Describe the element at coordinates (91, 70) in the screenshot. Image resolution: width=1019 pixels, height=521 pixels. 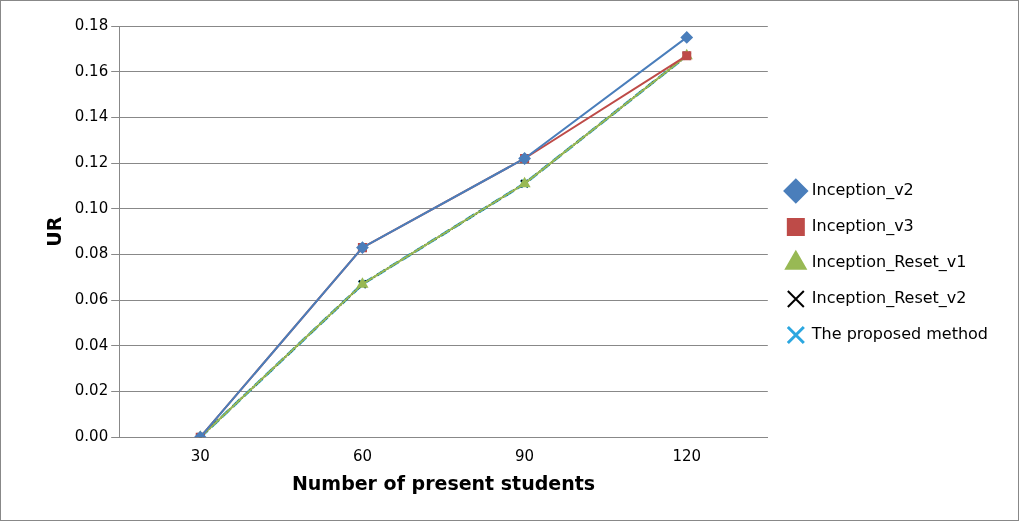
I see `y-tick-label: 0.16` at that location.